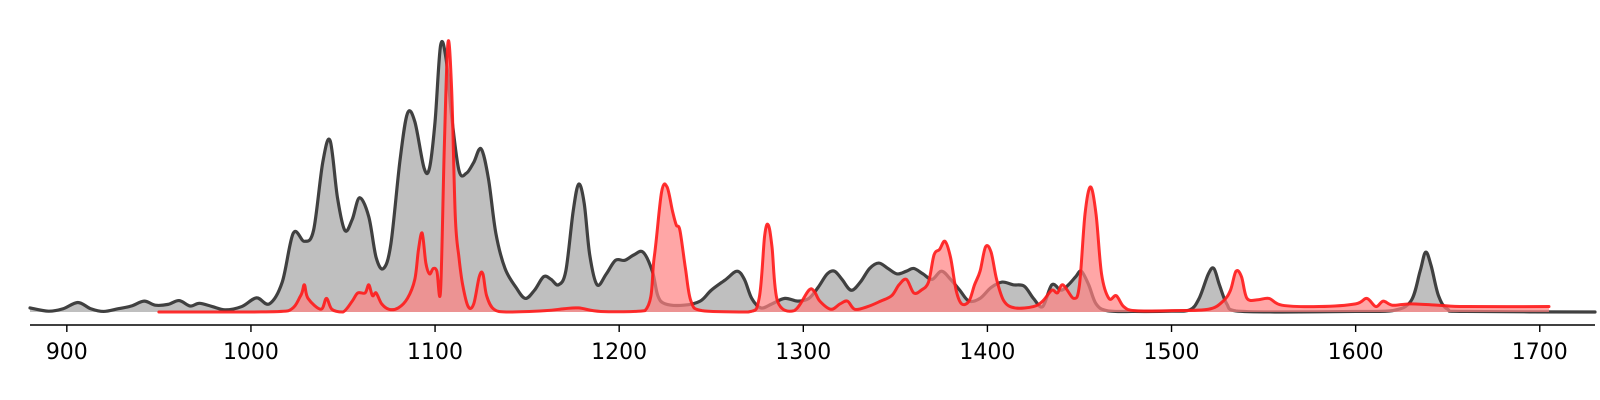  What do you see at coordinates (1356, 352) in the screenshot?
I see `x-tick-label: 1600` at bounding box center [1356, 352].